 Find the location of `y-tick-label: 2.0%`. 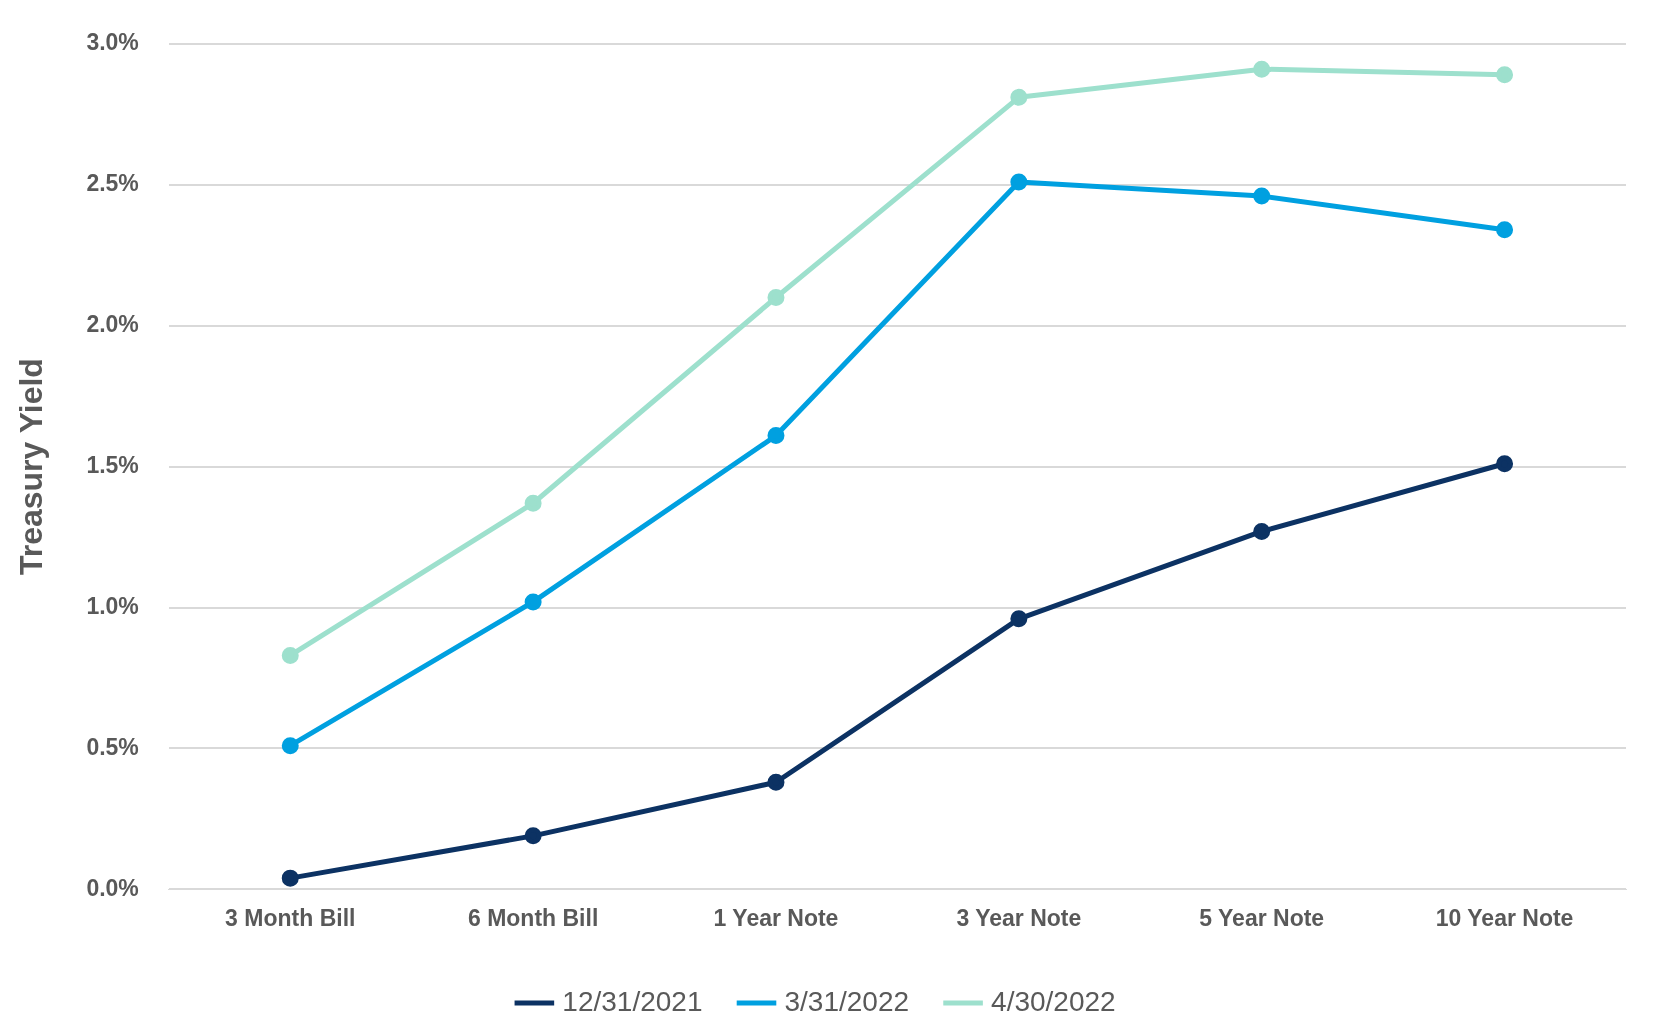

y-tick-label: 2.0% is located at coordinates (112, 324).